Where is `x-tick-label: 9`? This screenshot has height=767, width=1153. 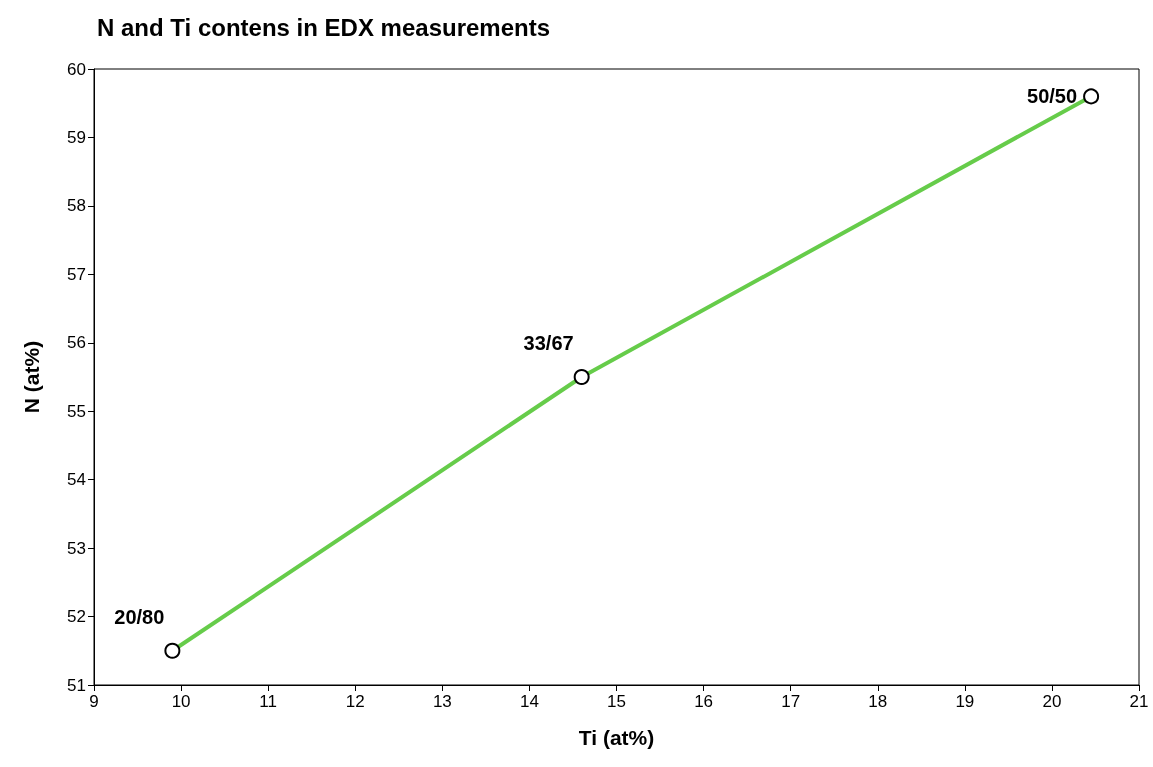 x-tick-label: 9 is located at coordinates (94, 701).